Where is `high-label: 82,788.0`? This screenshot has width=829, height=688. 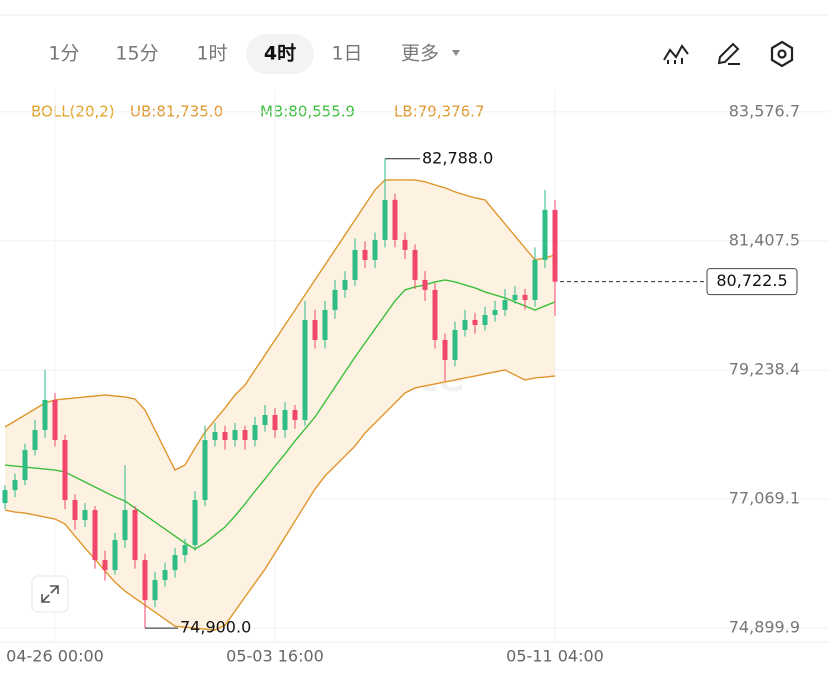 high-label: 82,788.0 is located at coordinates (457, 157).